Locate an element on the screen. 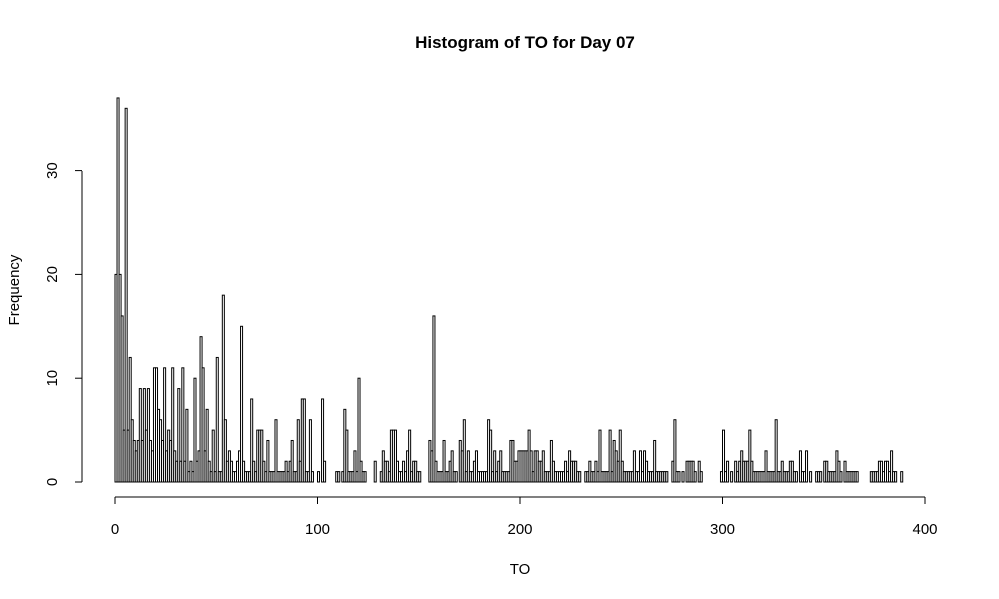 The width and height of the screenshot is (999, 599). x-tick-label: 200 is located at coordinates (519, 529).